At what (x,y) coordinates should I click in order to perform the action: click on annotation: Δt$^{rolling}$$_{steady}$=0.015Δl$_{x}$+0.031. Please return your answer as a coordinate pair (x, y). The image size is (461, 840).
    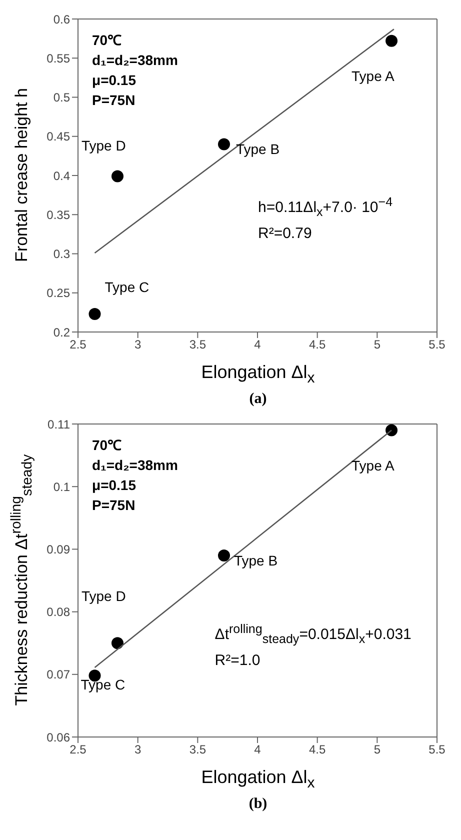
    Looking at the image, I should click on (313, 634).